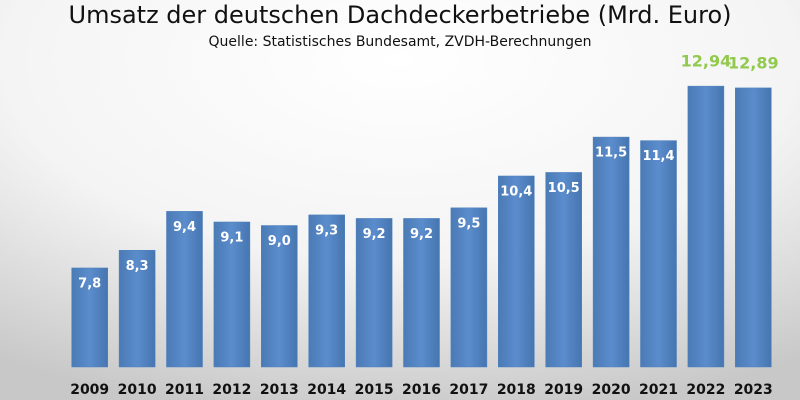 The height and width of the screenshot is (400, 800). What do you see at coordinates (658, 390) in the screenshot?
I see `x-tick-label: 2021` at bounding box center [658, 390].